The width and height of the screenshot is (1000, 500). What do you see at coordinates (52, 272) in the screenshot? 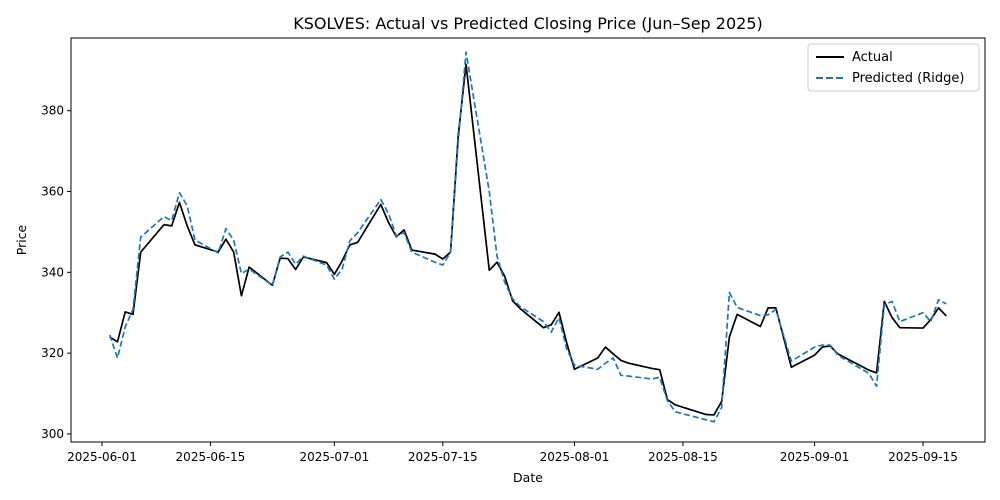
I see `y-tick-label: 340` at bounding box center [52, 272].